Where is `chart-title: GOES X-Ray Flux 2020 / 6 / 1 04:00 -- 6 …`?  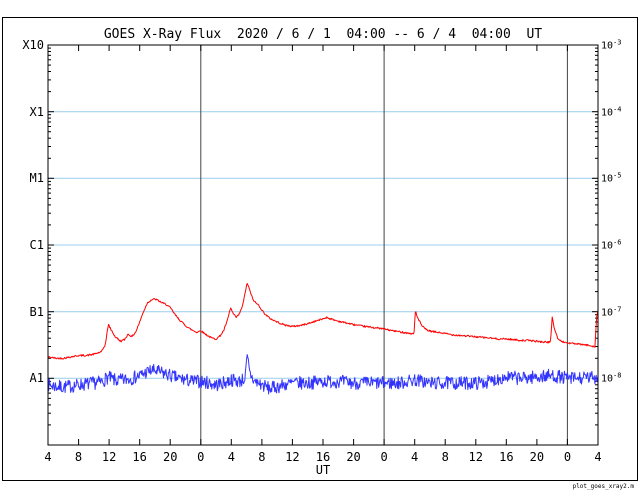 chart-title: GOES X-Ray Flux 2020 / 6 / 1 04:00 -- 6 … is located at coordinates (323, 34).